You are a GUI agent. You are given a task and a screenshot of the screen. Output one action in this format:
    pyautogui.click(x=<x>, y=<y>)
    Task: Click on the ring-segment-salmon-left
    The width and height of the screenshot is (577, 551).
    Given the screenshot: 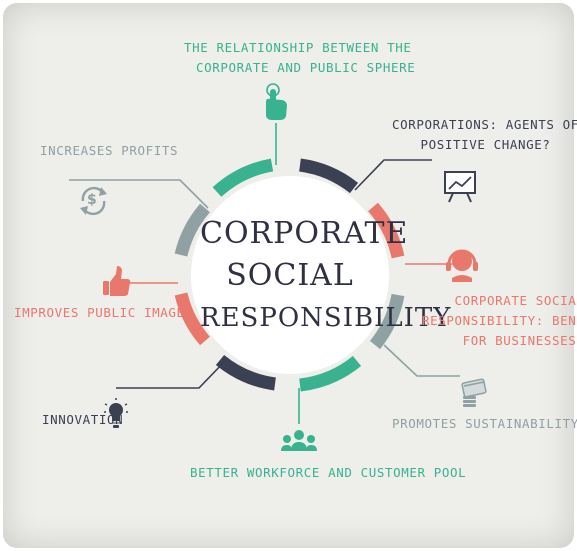 What is the action you would take?
    pyautogui.click(x=192, y=319)
    